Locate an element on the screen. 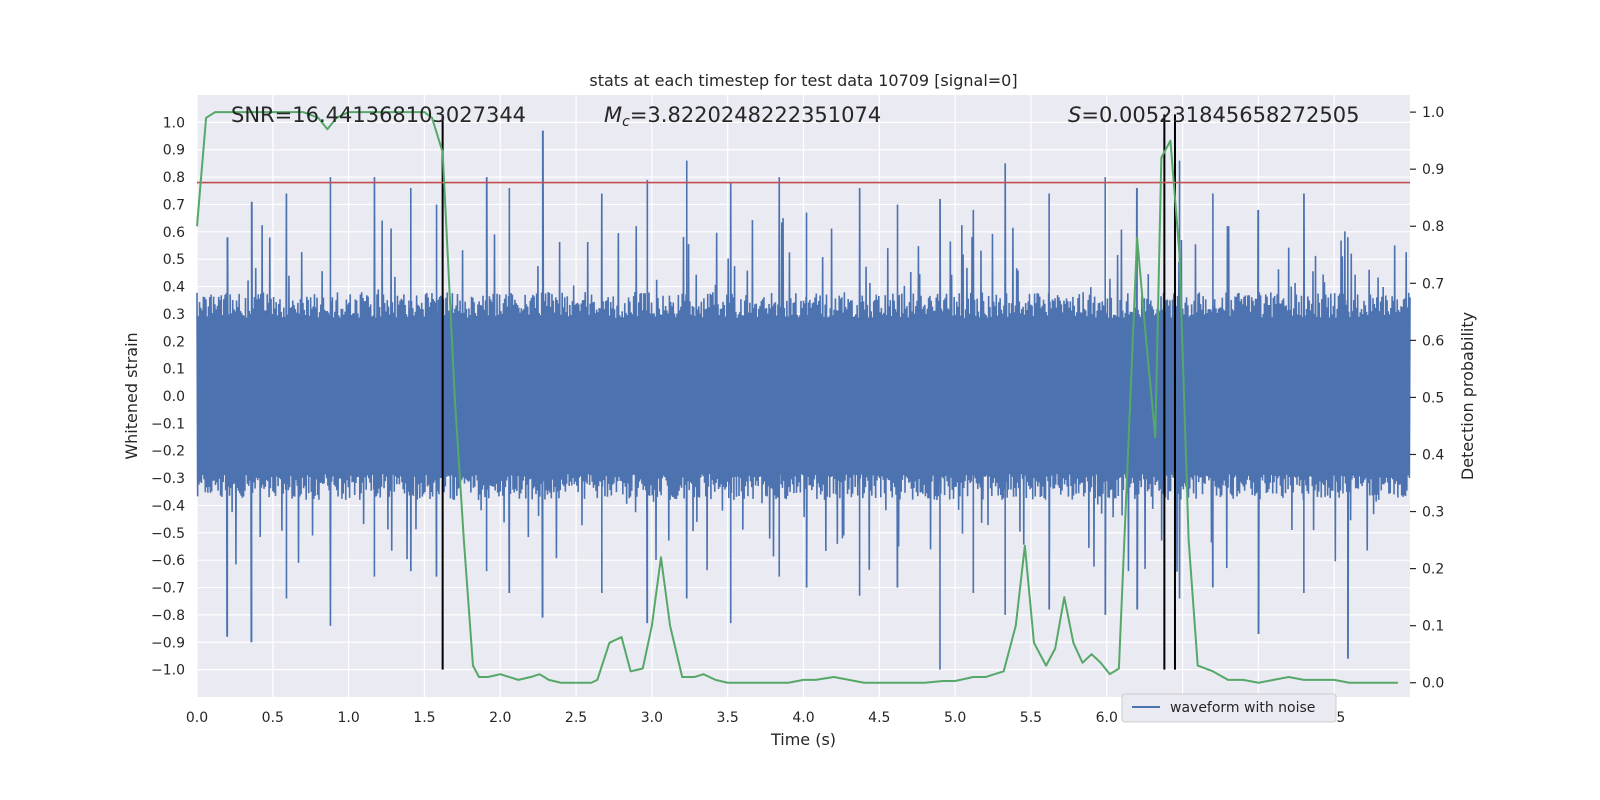 The image size is (1600, 800). x-tick-label: 0.0 is located at coordinates (197, 718).